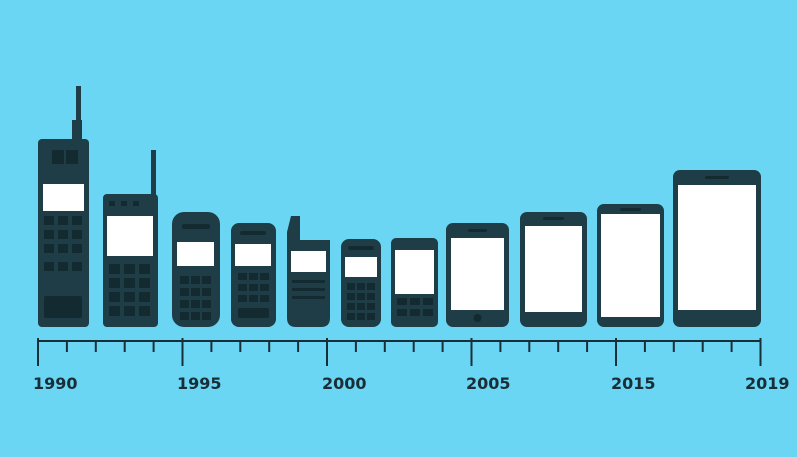  What do you see at coordinates (767, 383) in the screenshot?
I see `year-label-2019: 2019` at bounding box center [767, 383].